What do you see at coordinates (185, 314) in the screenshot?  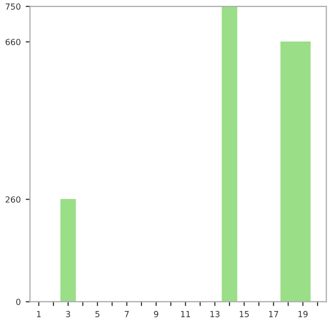 I see `x-tick-label: 11` at bounding box center [185, 314].